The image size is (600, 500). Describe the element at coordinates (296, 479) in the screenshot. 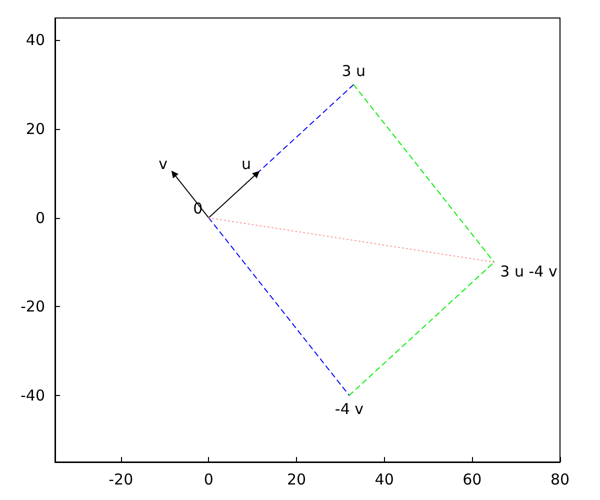

I see `x-tick-label: 20` at that location.